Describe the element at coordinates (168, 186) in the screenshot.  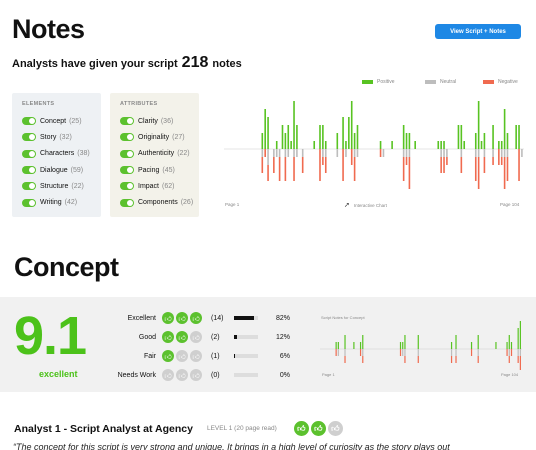
I see `toggle-count: (62)` at that location.